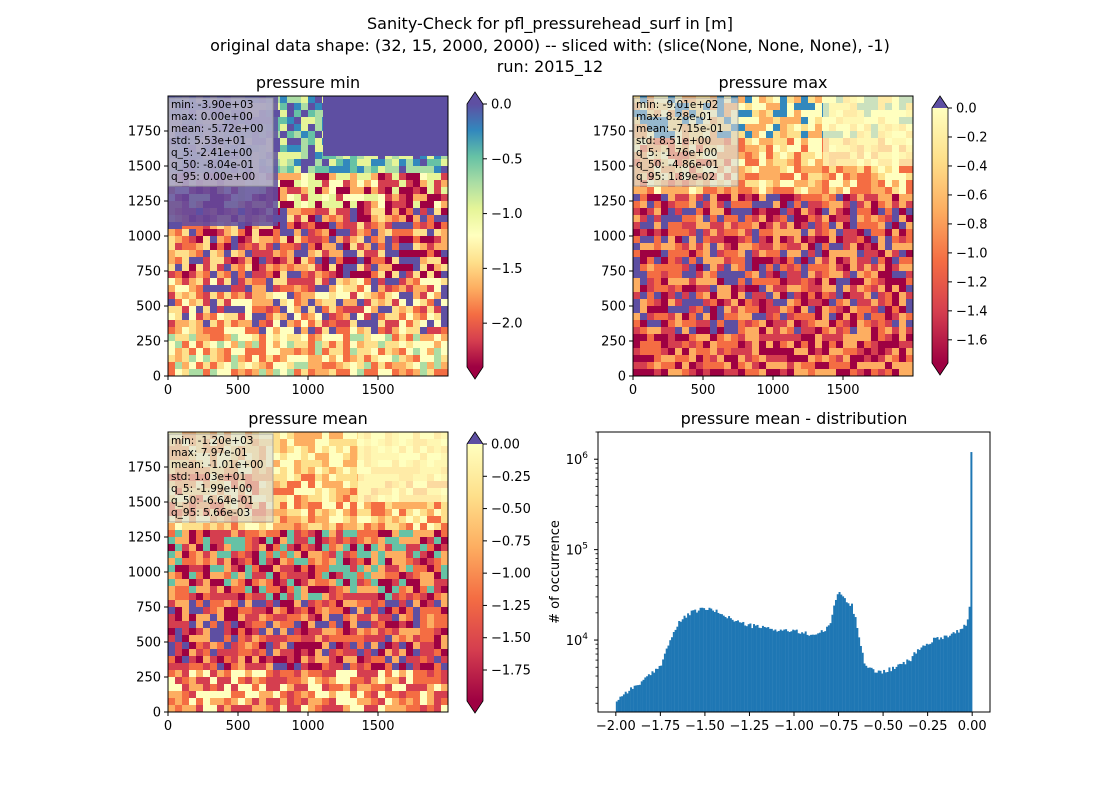 The image size is (1100, 800). Describe the element at coordinates (475, 235) in the screenshot. I see `colorbar-gradient` at that location.